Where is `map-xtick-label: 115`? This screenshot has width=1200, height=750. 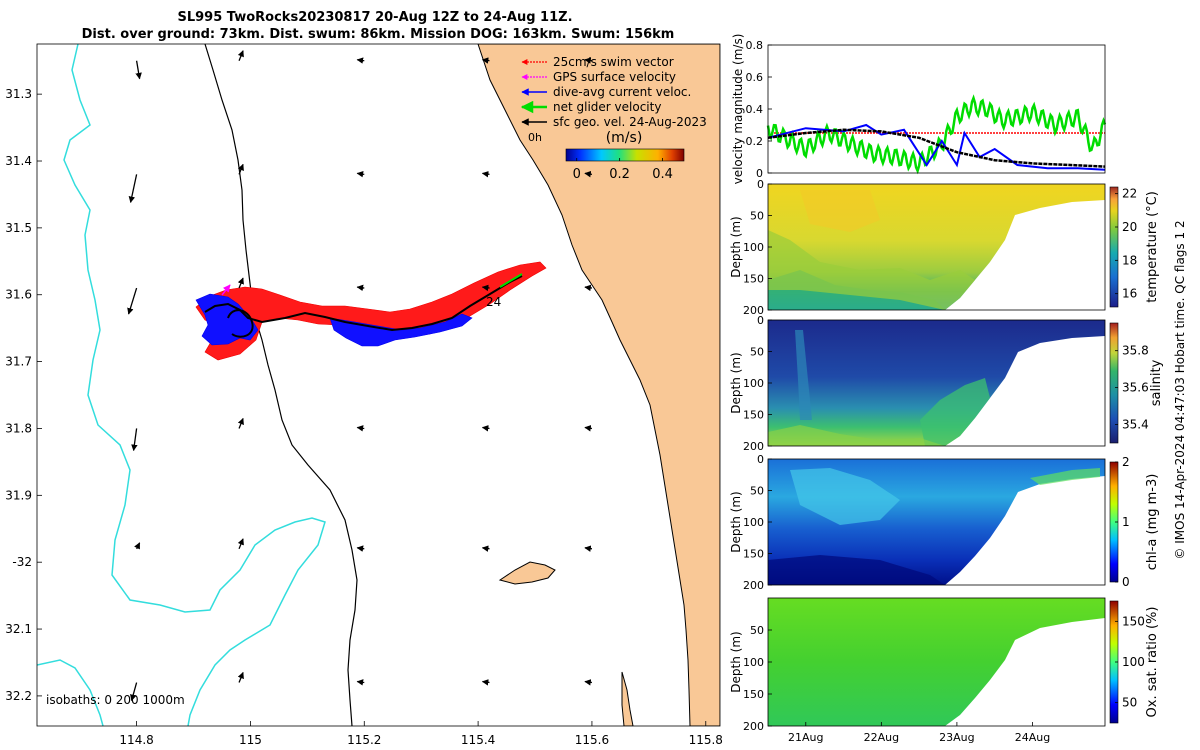
map-xtick-label: 115 is located at coordinates (250, 740).